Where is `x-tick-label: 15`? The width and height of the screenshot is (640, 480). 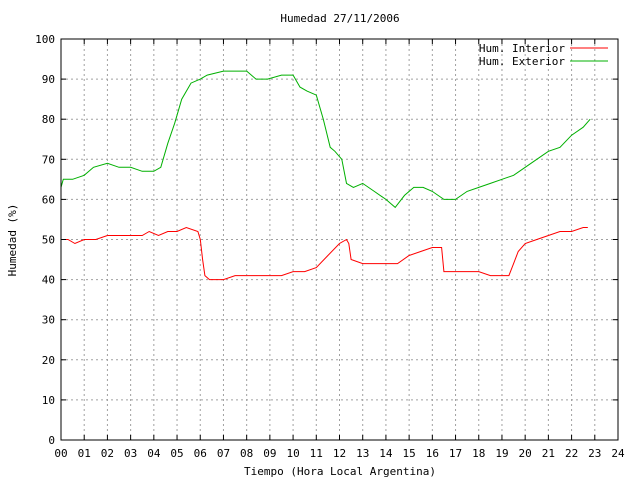
x-tick-label: 15 is located at coordinates (409, 453).